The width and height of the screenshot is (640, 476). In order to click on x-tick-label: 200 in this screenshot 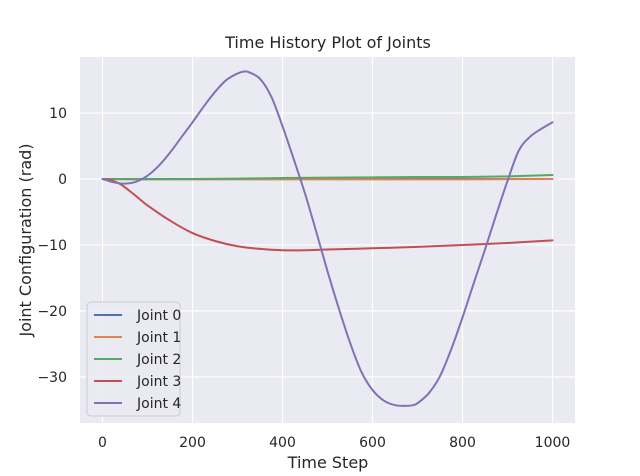, I will do `click(192, 443)`.